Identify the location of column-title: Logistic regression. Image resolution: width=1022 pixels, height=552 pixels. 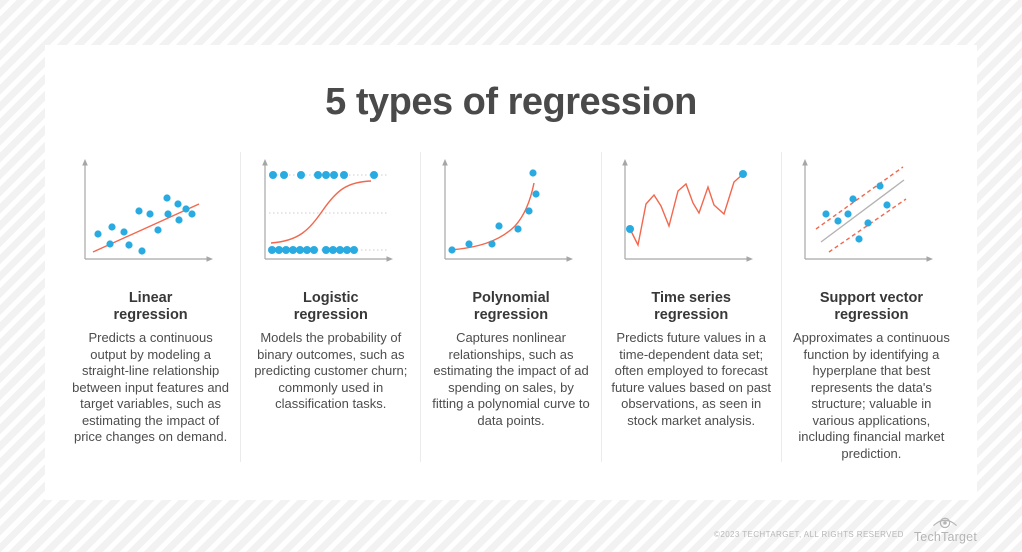
(330, 306).